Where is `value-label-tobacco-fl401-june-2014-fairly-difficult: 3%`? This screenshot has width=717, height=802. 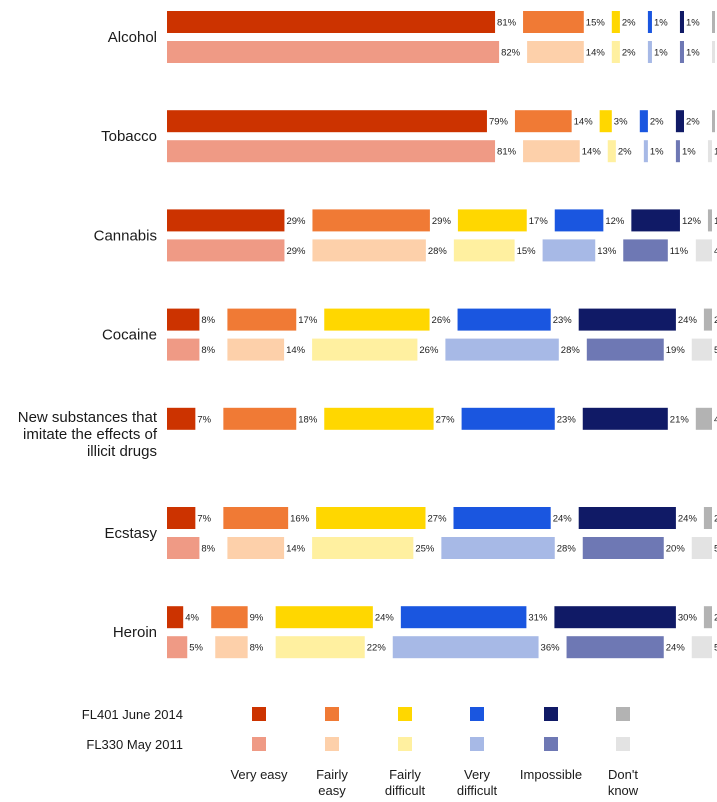 value-label-tobacco-fl401-june-2014-fairly-difficult: 3% is located at coordinates (621, 122).